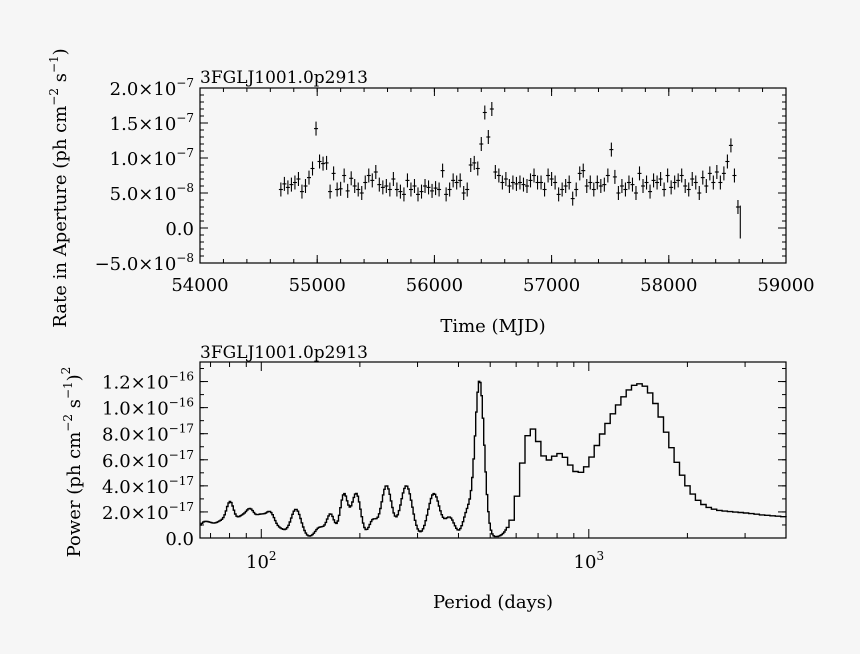  Describe the element at coordinates (551, 285) in the screenshot. I see `light-curve-x-tick-label: 57000` at that location.